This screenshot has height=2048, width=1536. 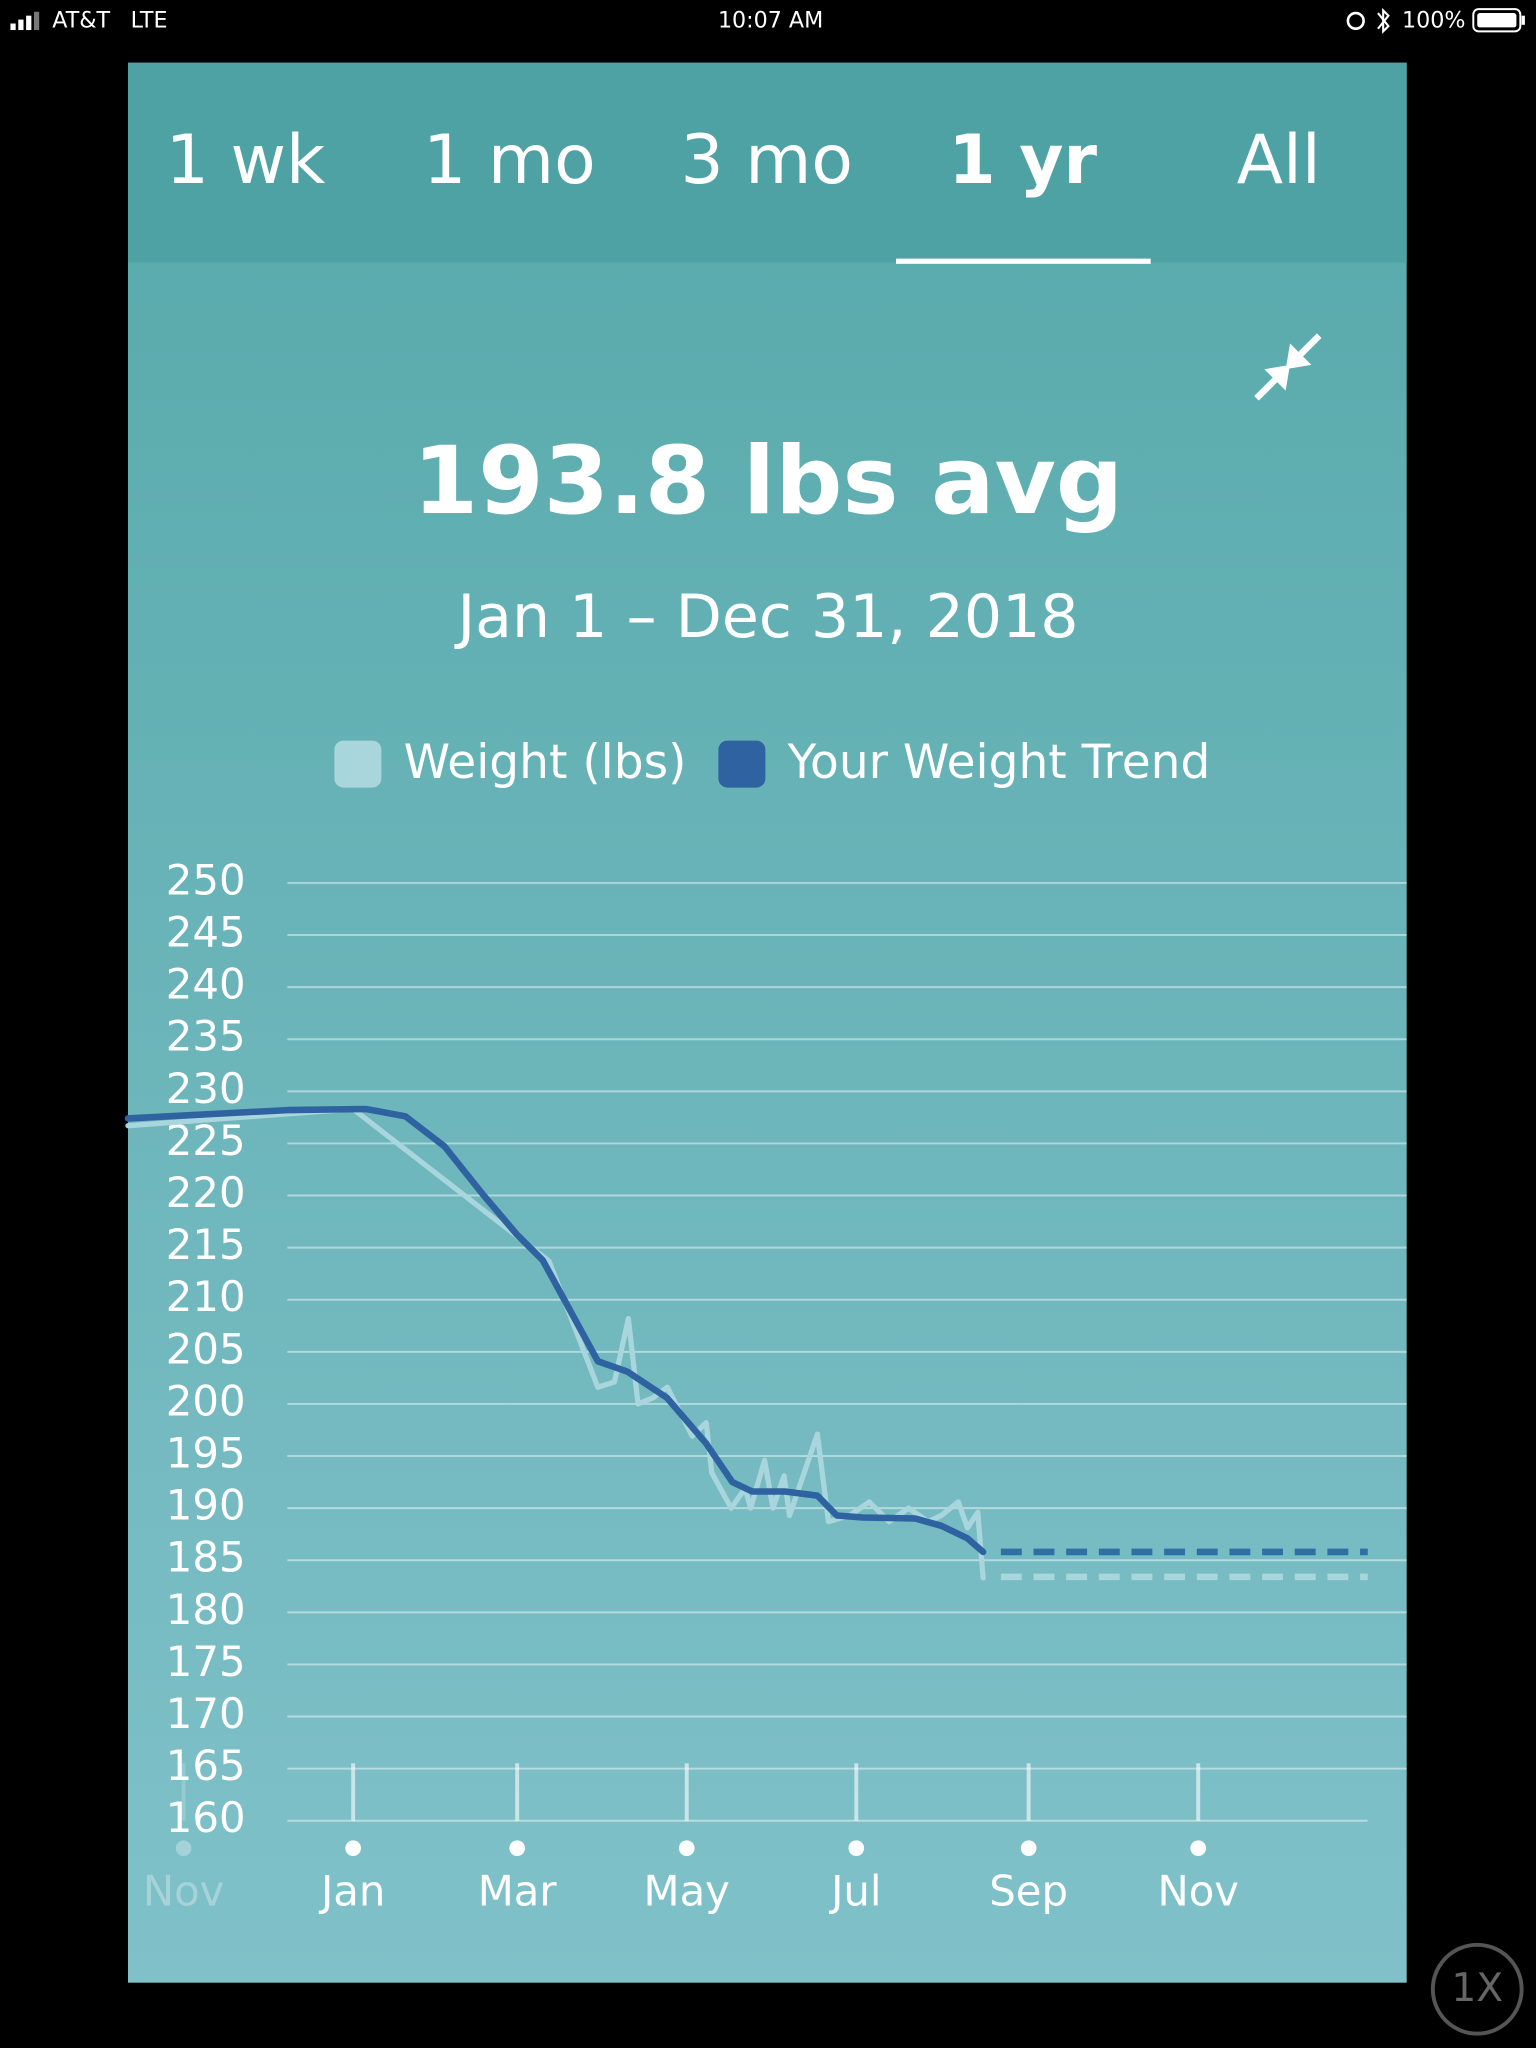 What do you see at coordinates (206, 879) in the screenshot?
I see `y-tick-label: 250` at bounding box center [206, 879].